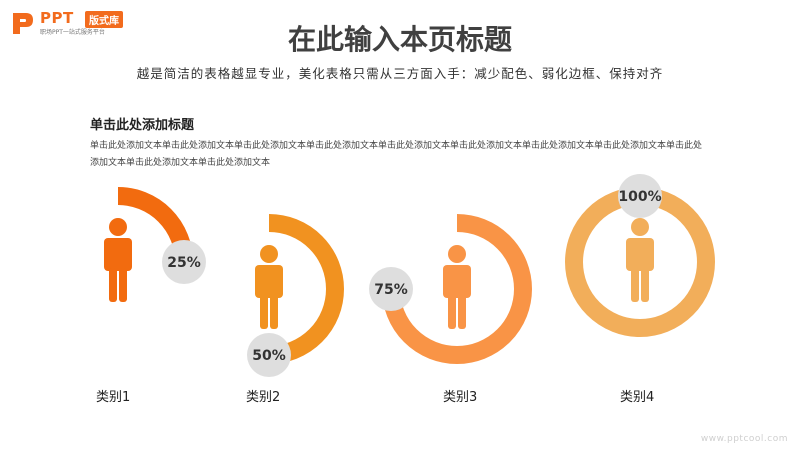 This screenshot has width=800, height=450. I want to click on value-label-1: 25%, so click(184, 263).